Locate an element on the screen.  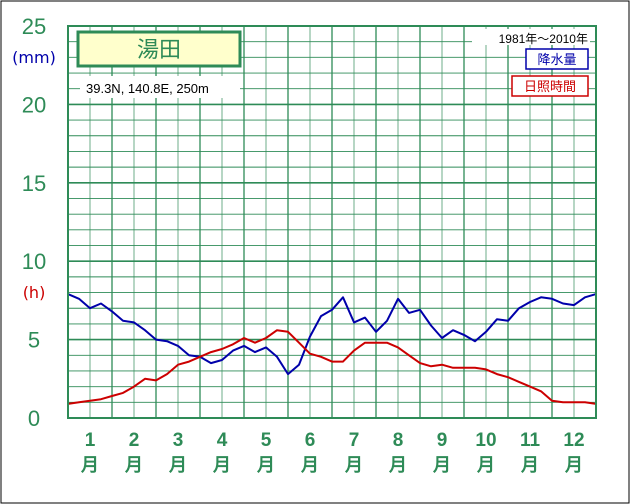
title-box-bg is located at coordinates (159, 49).